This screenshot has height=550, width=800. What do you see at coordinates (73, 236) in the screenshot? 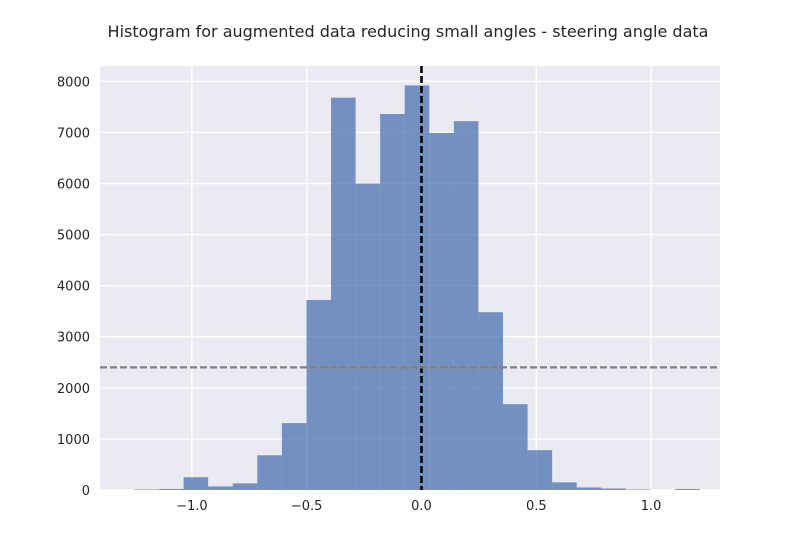
I see `y-tick-label: 5000` at bounding box center [73, 236].